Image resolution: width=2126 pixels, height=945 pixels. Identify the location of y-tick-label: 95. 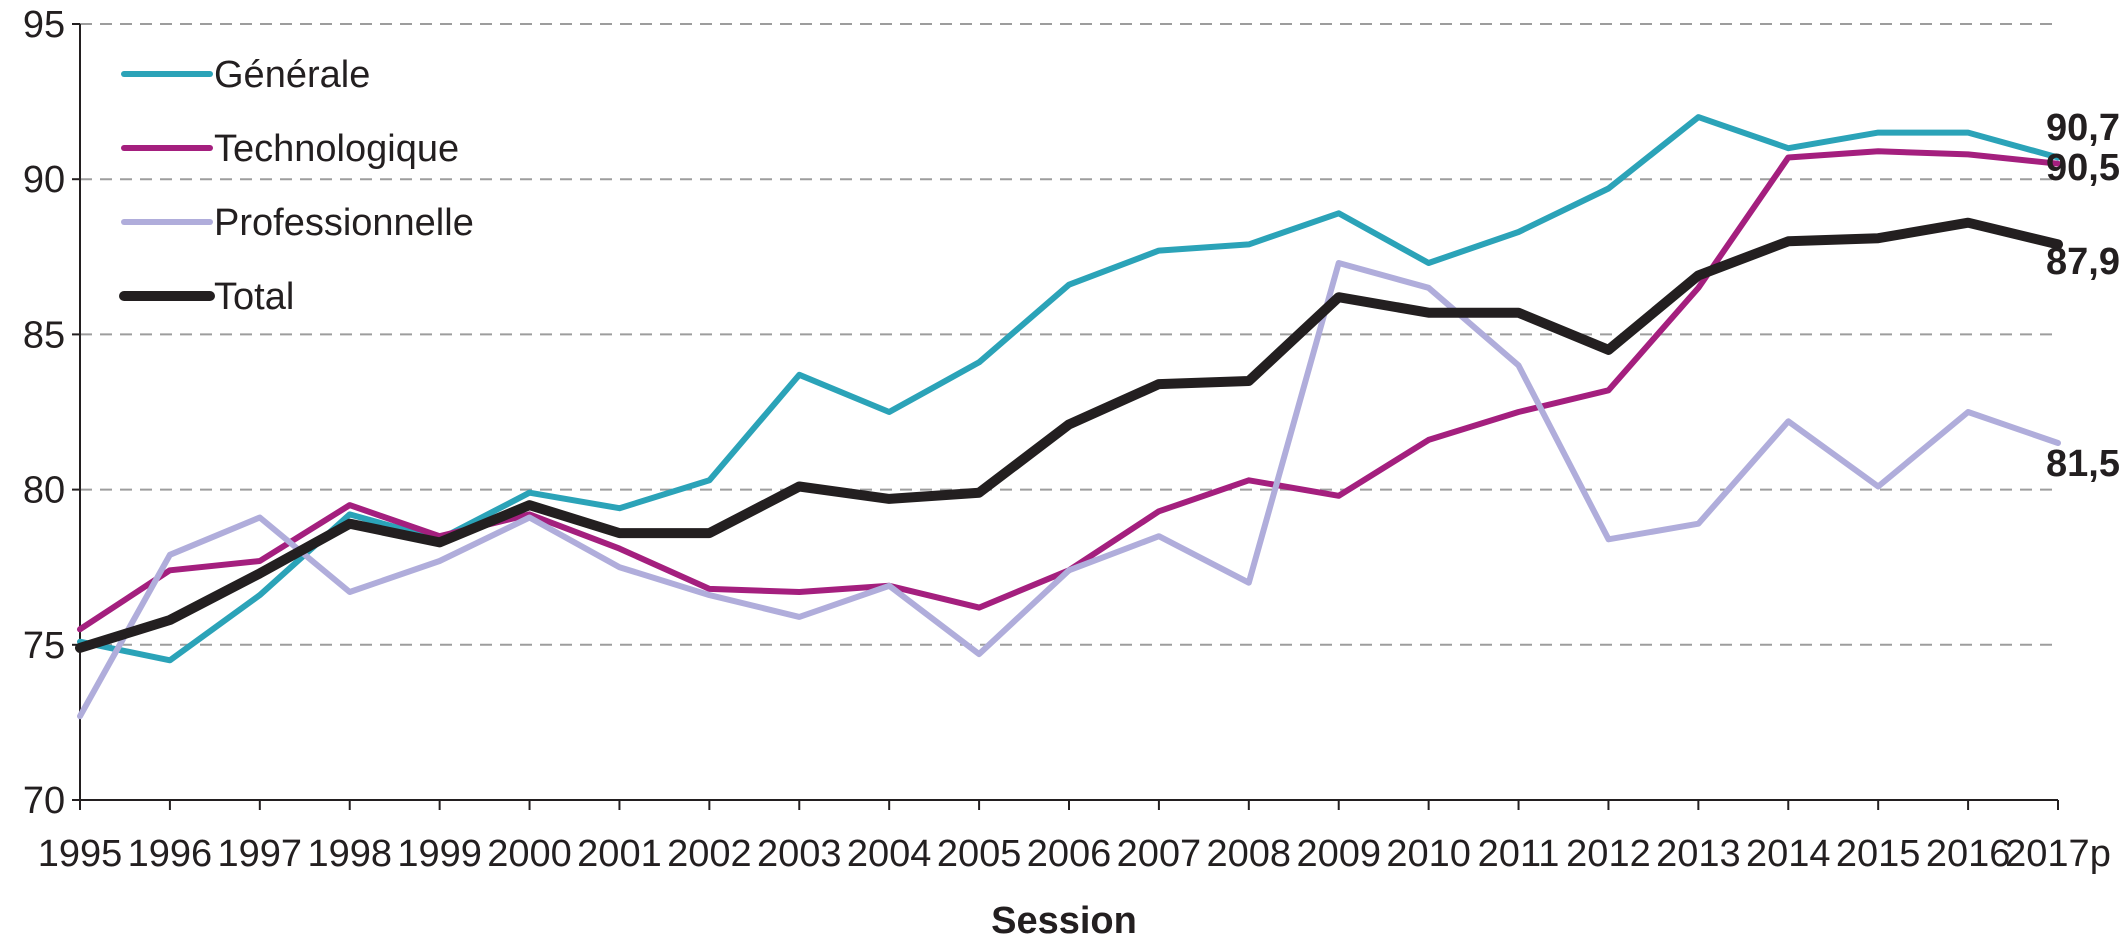
(44, 25).